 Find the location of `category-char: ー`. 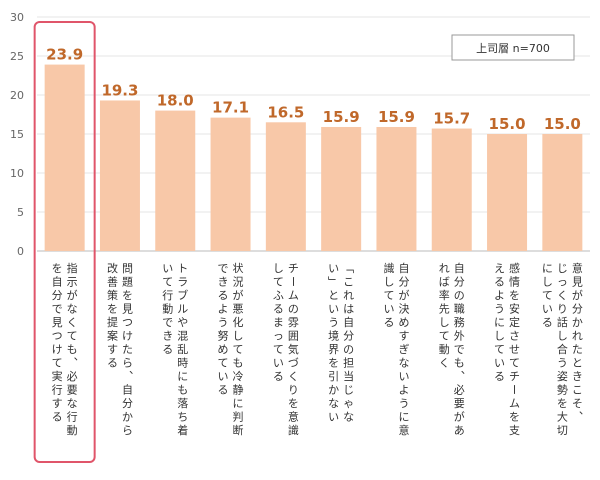

category-char: ー is located at coordinates (514, 389).